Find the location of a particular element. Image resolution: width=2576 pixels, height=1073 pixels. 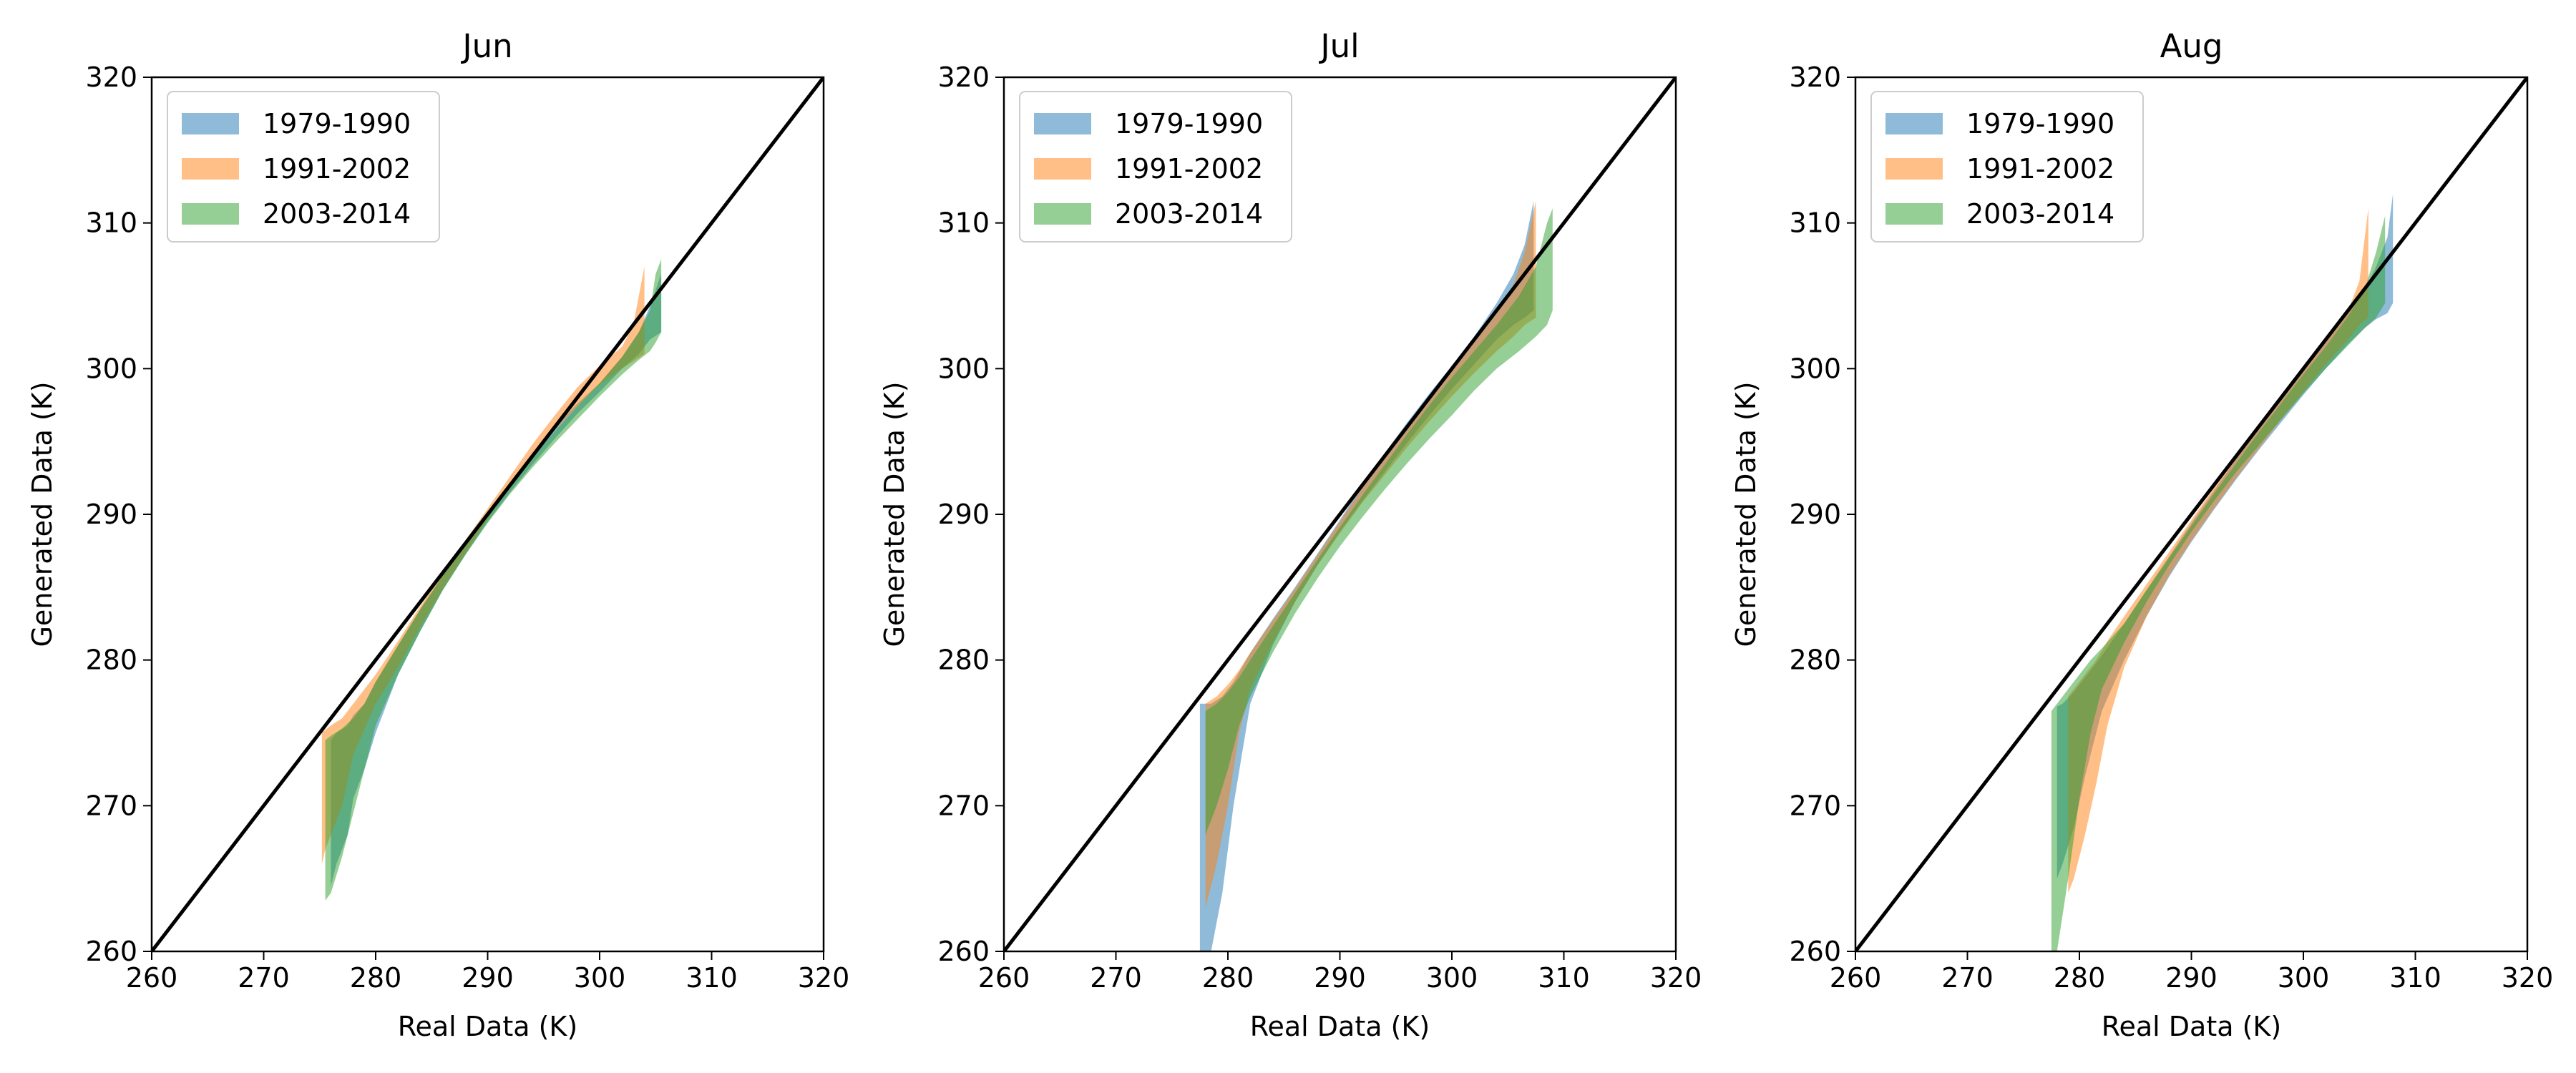

band-2003-2014 is located at coordinates (1379, 522).